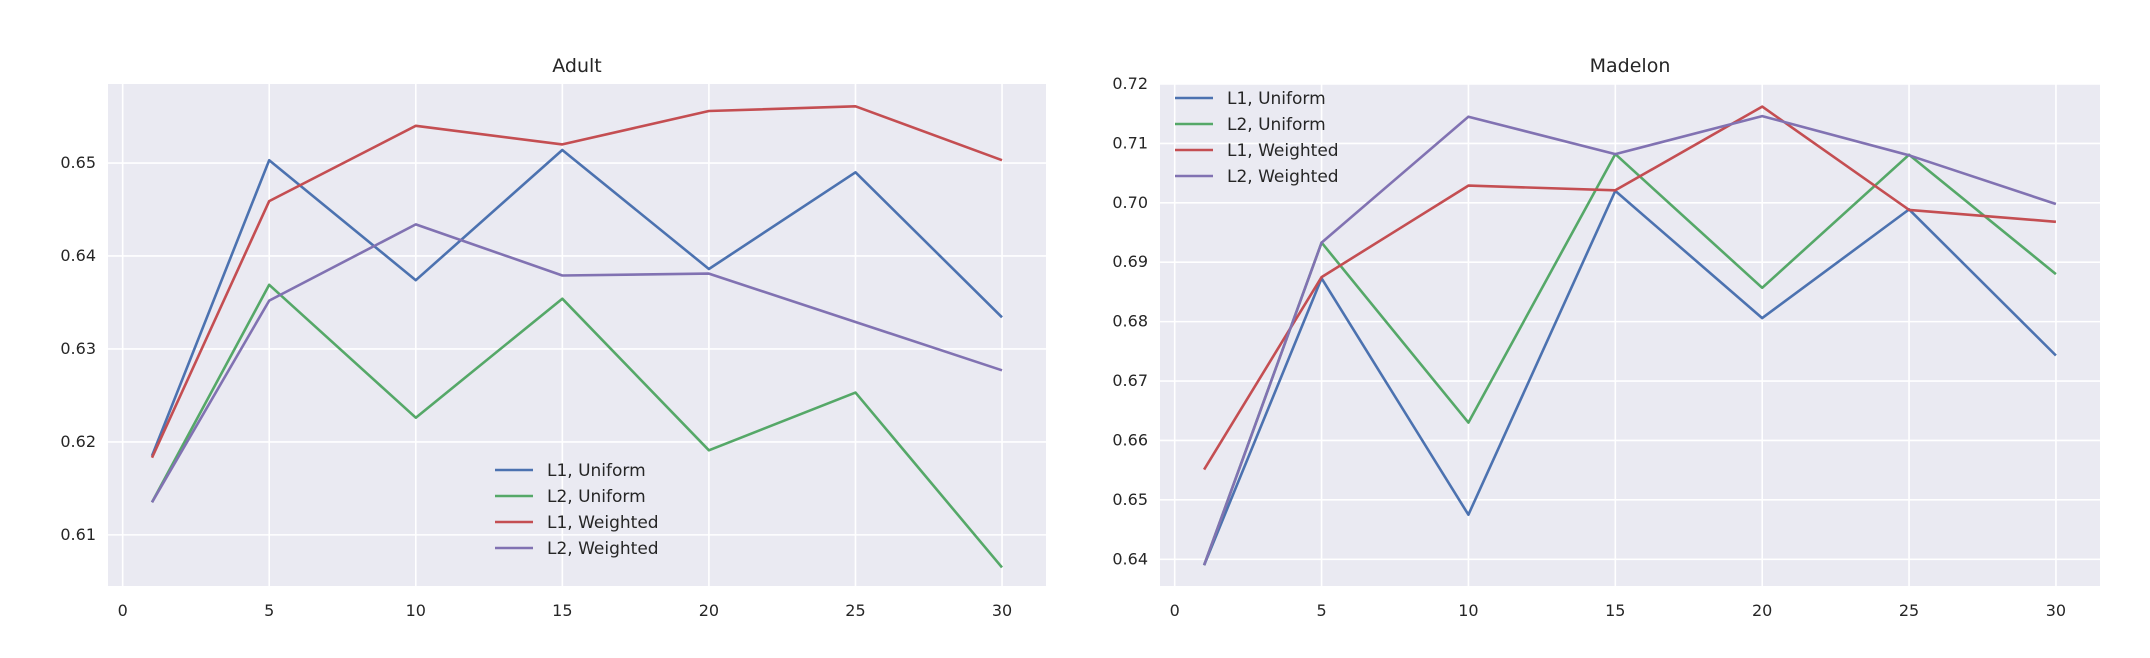  What do you see at coordinates (1130, 439) in the screenshot?
I see `y-tick-label: 0.66` at bounding box center [1130, 439].